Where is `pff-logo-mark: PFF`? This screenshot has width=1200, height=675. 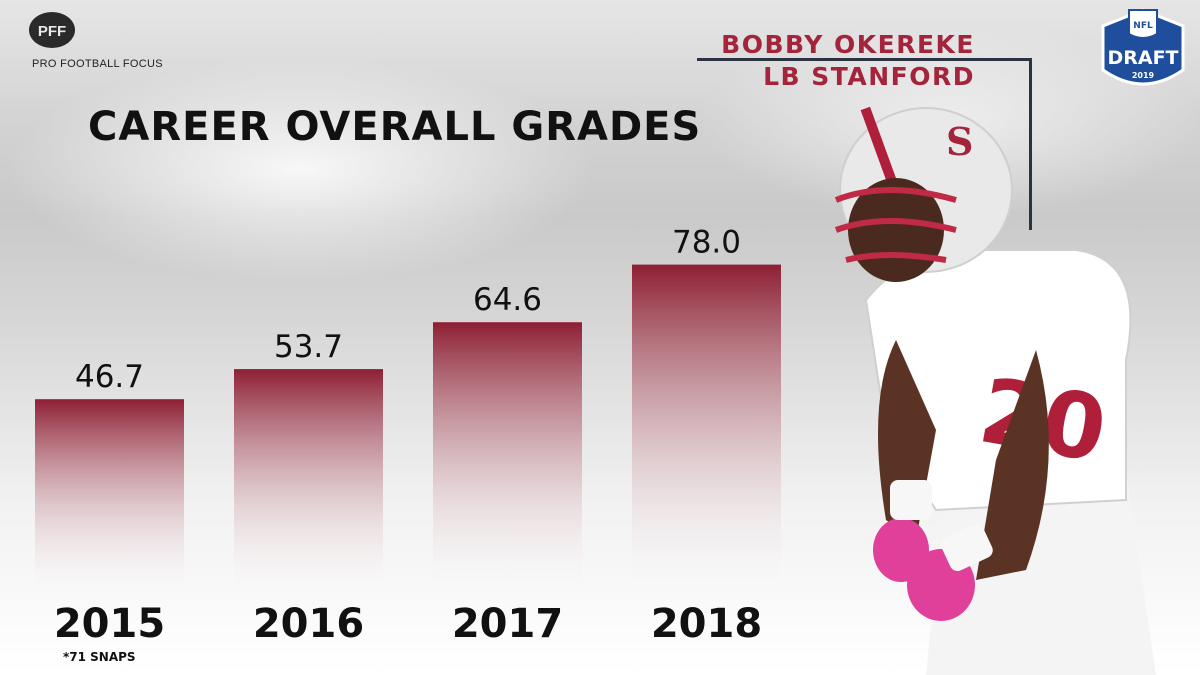 pff-logo-mark: PFF is located at coordinates (52, 31).